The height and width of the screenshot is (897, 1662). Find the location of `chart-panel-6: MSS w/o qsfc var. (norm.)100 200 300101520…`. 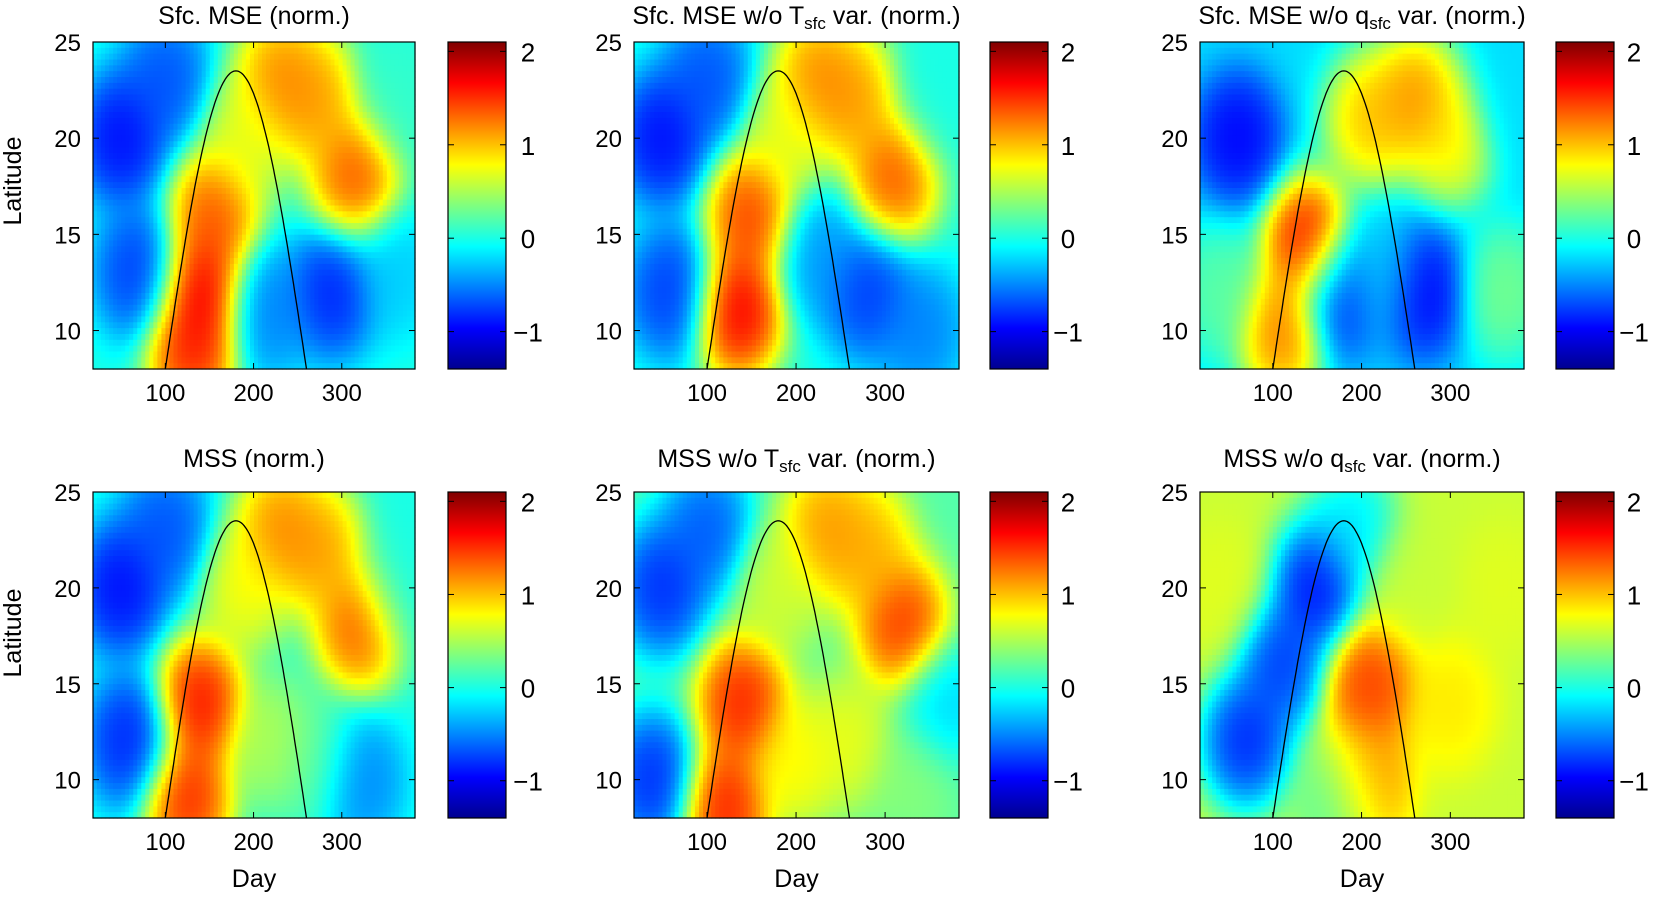

chart-panel-6: MSS w/o qsfc var. (norm.)100 200 300101520… is located at coordinates (1405, 669).